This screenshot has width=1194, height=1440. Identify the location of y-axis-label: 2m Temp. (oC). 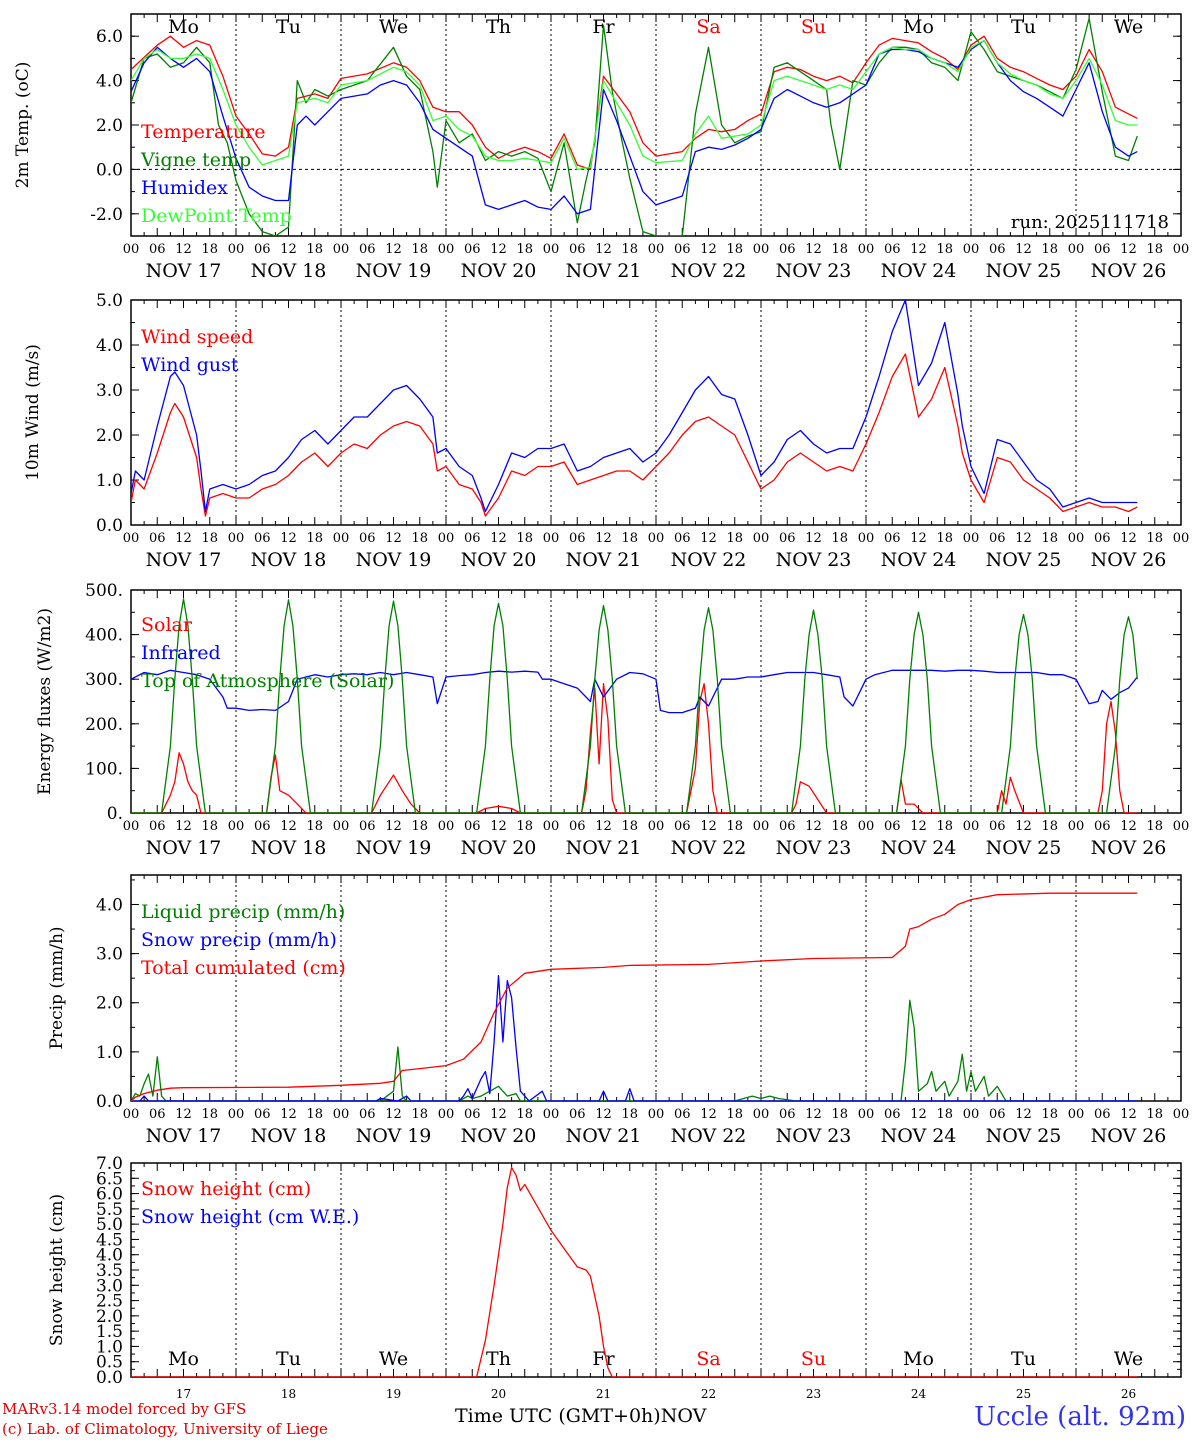
(23, 125).